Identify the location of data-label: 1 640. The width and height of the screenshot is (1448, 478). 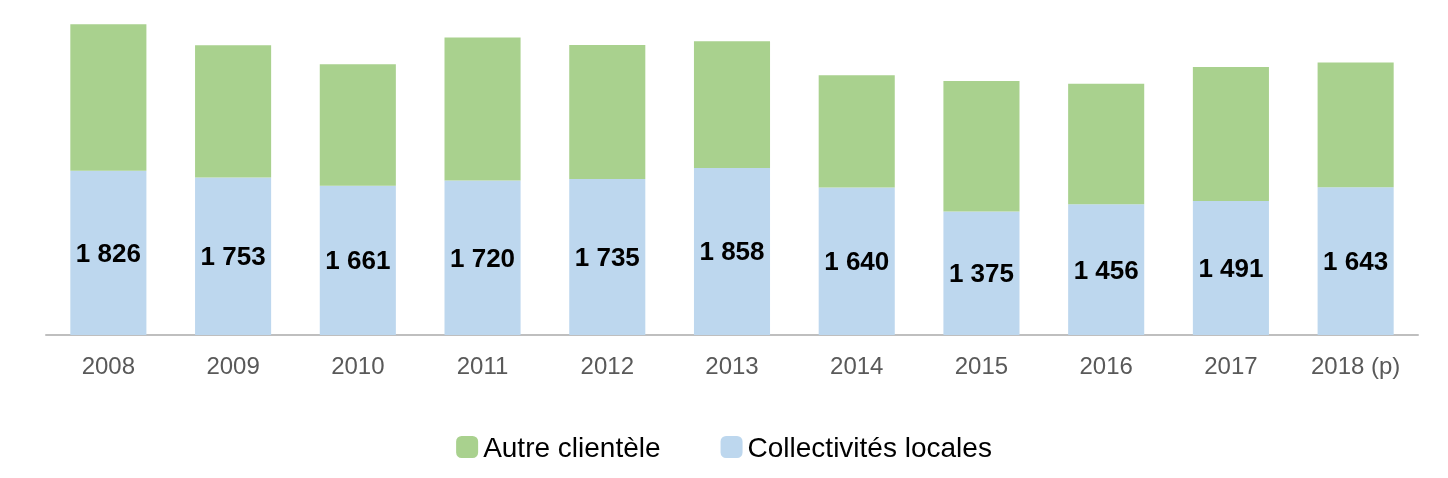
(857, 261).